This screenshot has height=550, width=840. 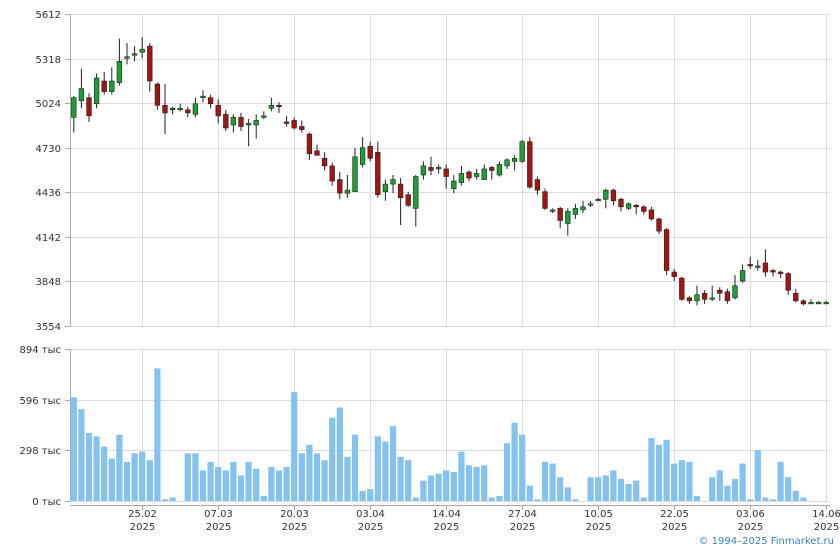 I want to click on volume-tick-label: 596 тыс, so click(x=40, y=401).